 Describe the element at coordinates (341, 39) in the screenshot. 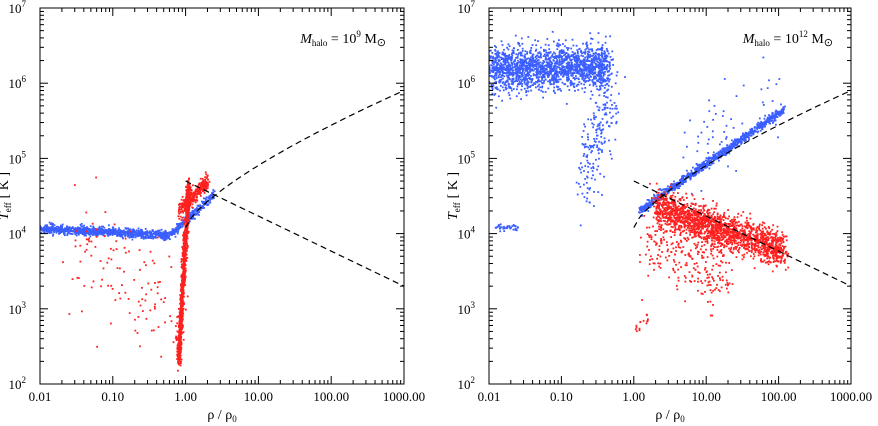

I see `annot-equals: = 10` at that location.